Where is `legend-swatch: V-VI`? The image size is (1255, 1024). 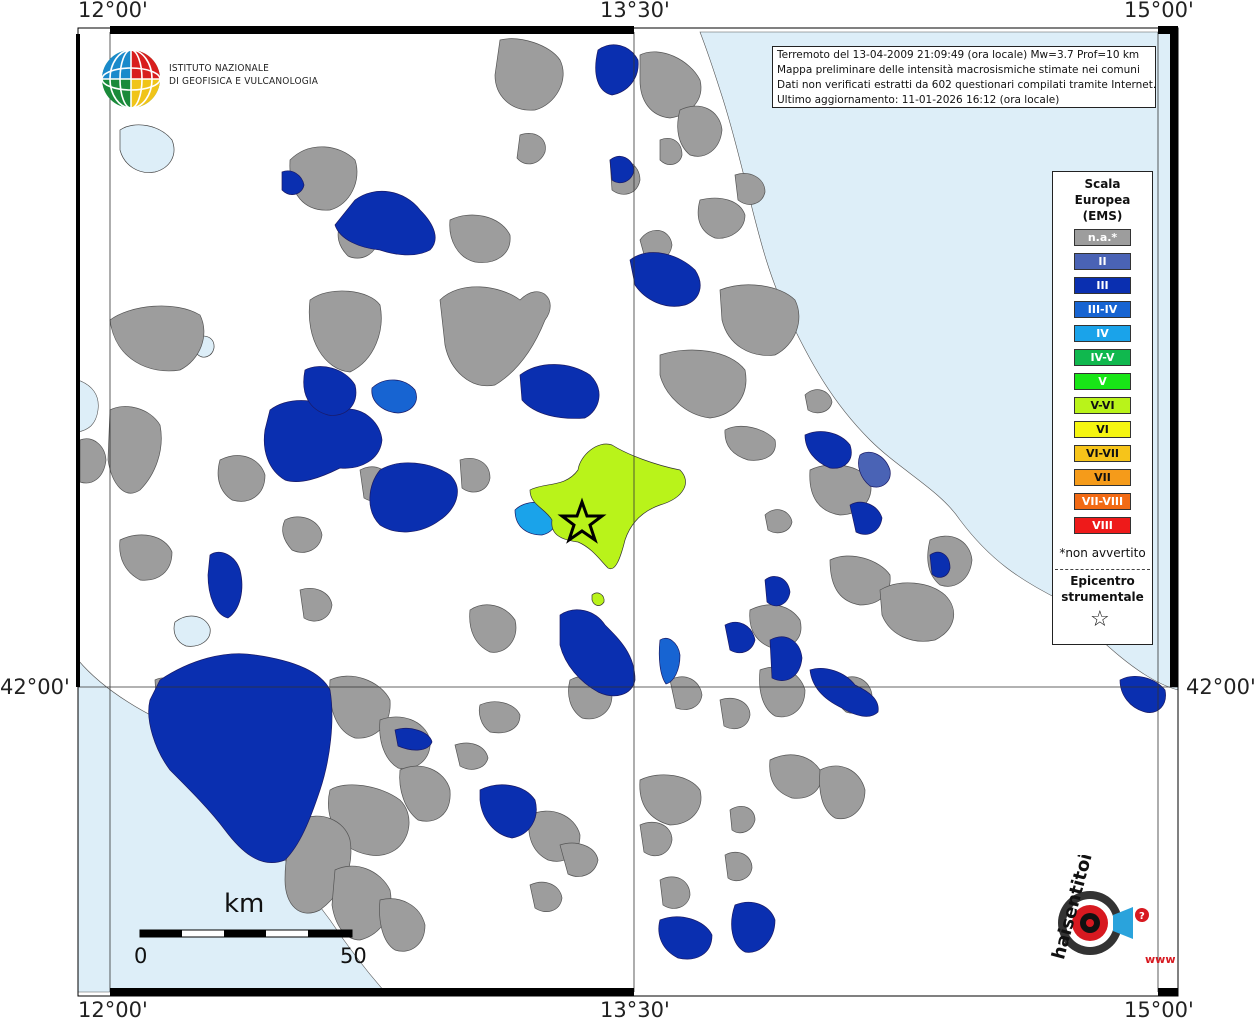 legend-swatch: V-VI is located at coordinates (1102, 405).